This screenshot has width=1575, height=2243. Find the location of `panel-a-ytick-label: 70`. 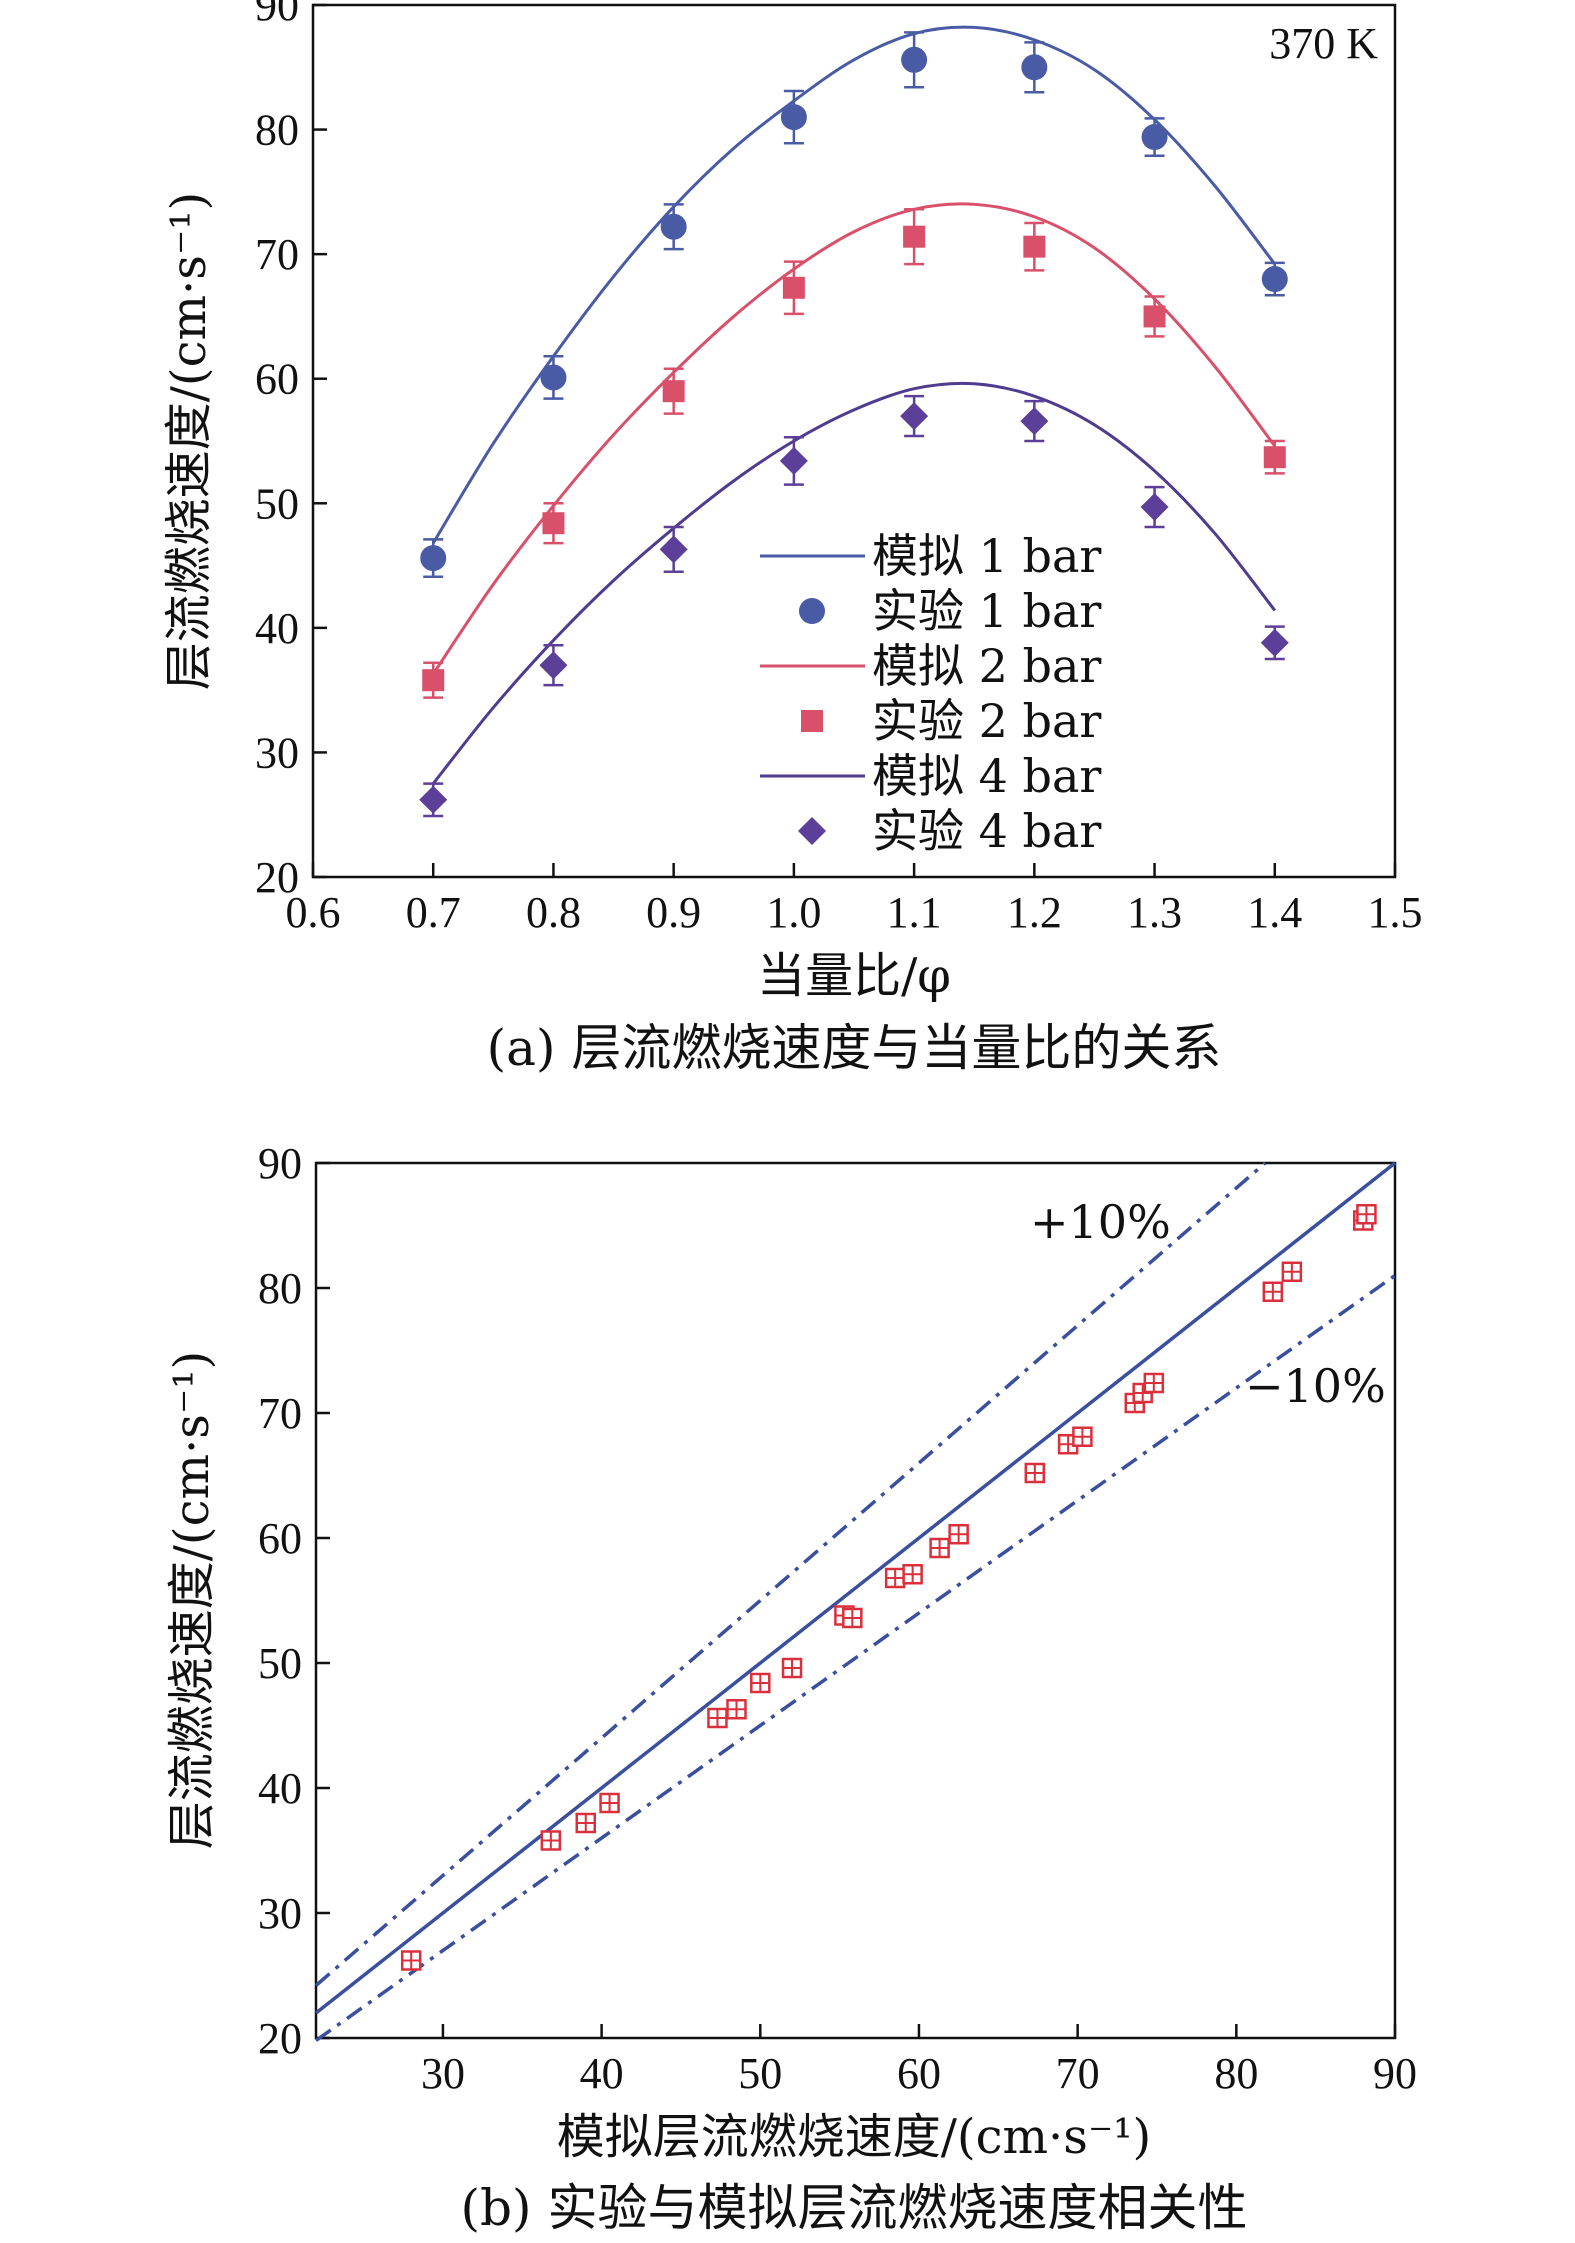

panel-a-ytick-label: 70 is located at coordinates (277, 254).